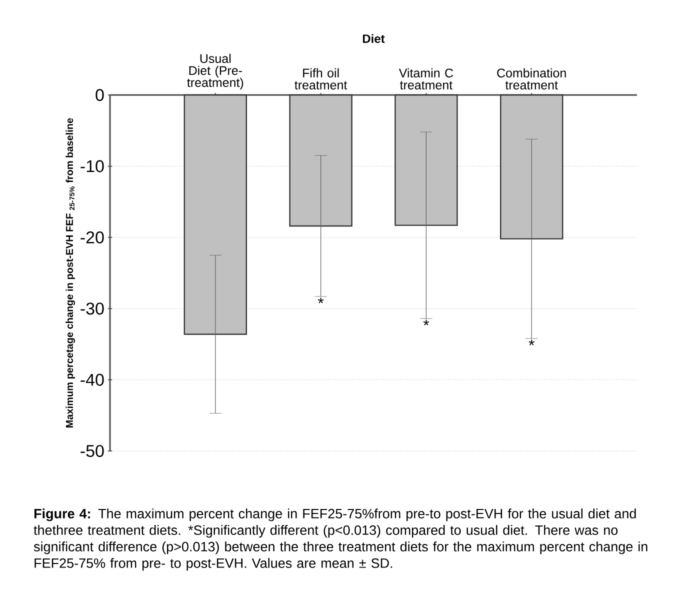 The height and width of the screenshot is (612, 677). Describe the element at coordinates (426, 79) in the screenshot. I see `x-tick-label: Vitamin C treatment` at that location.